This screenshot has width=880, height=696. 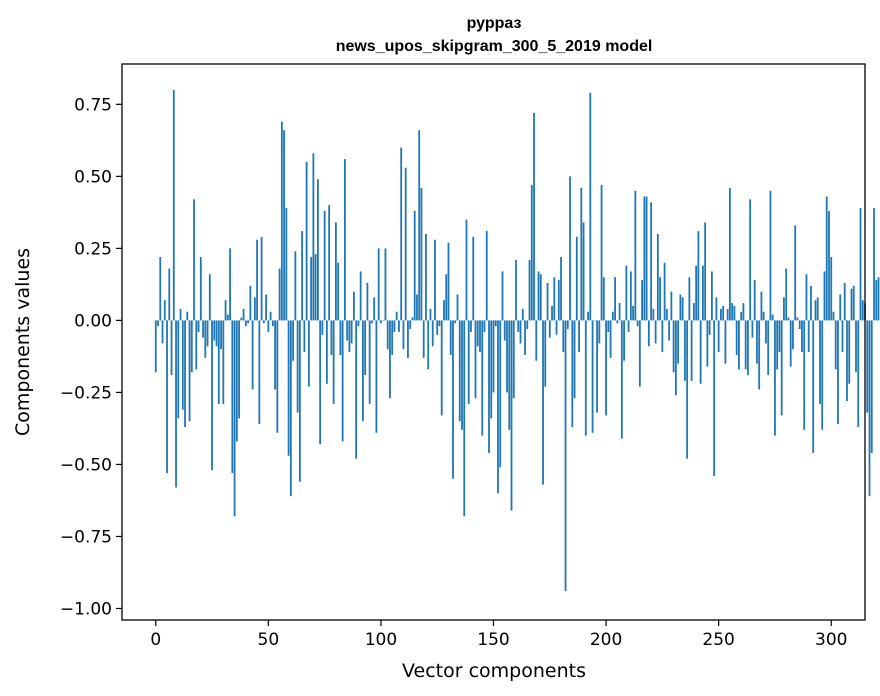 What do you see at coordinates (23, 342) in the screenshot?
I see `y-axis-label: Components values` at bounding box center [23, 342].